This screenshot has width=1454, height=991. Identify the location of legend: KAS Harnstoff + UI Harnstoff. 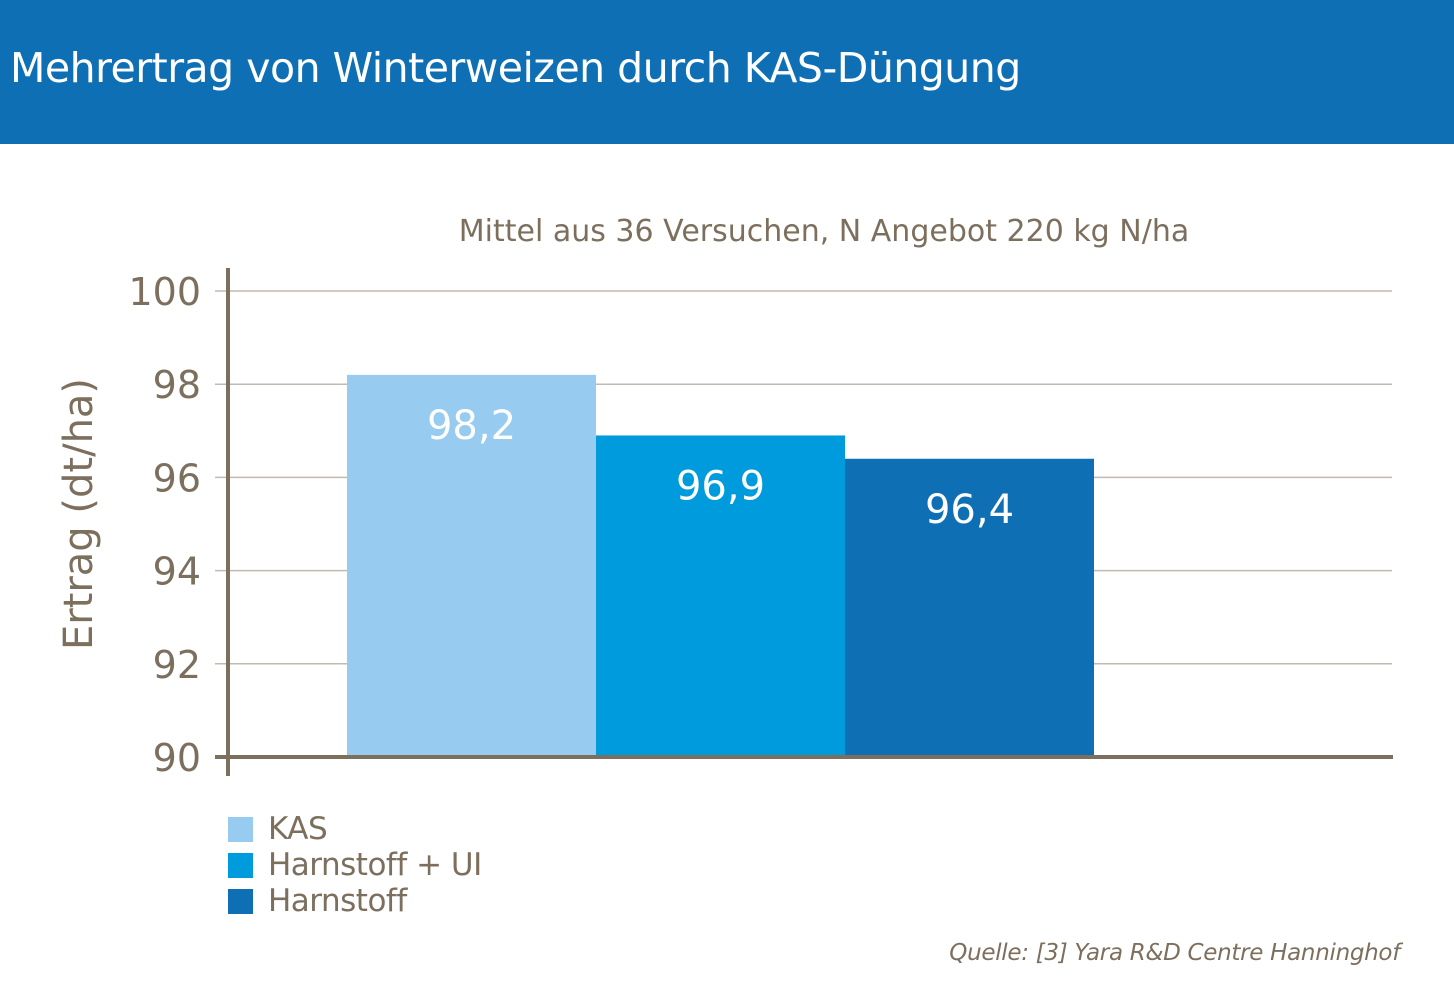
(355, 863).